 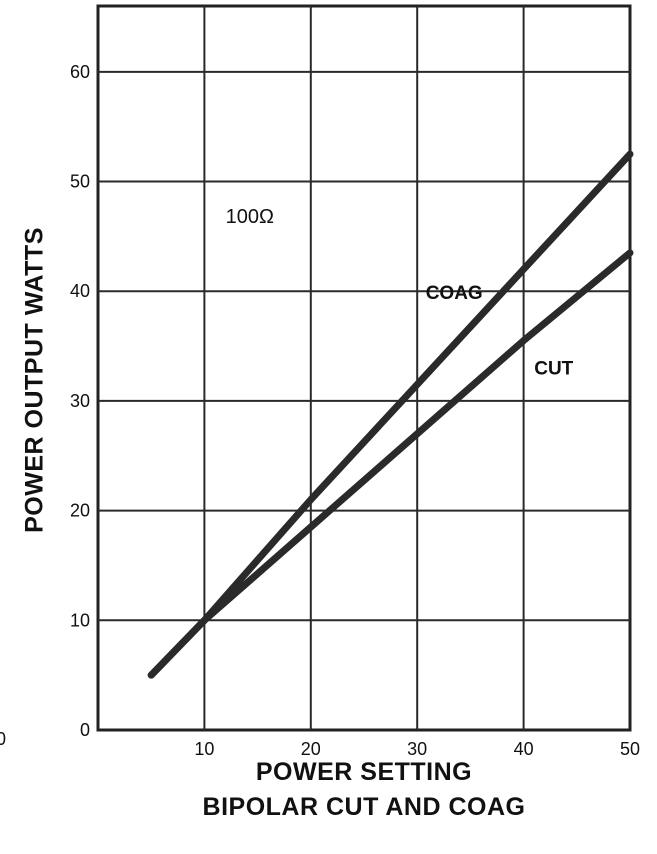 What do you see at coordinates (417, 749) in the screenshot?
I see `x-tick-label: 30` at bounding box center [417, 749].